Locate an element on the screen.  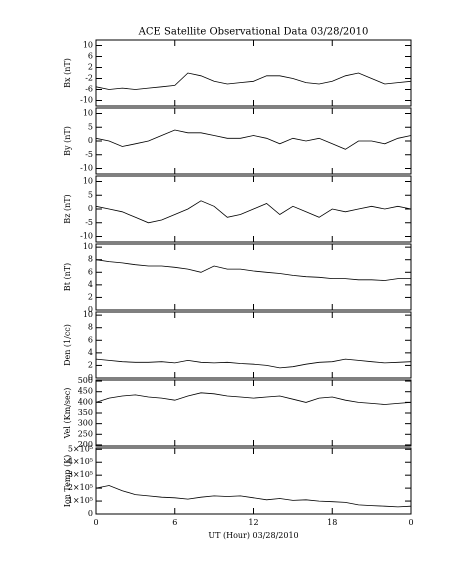
x-tick-label: 12 is located at coordinates (253, 522).